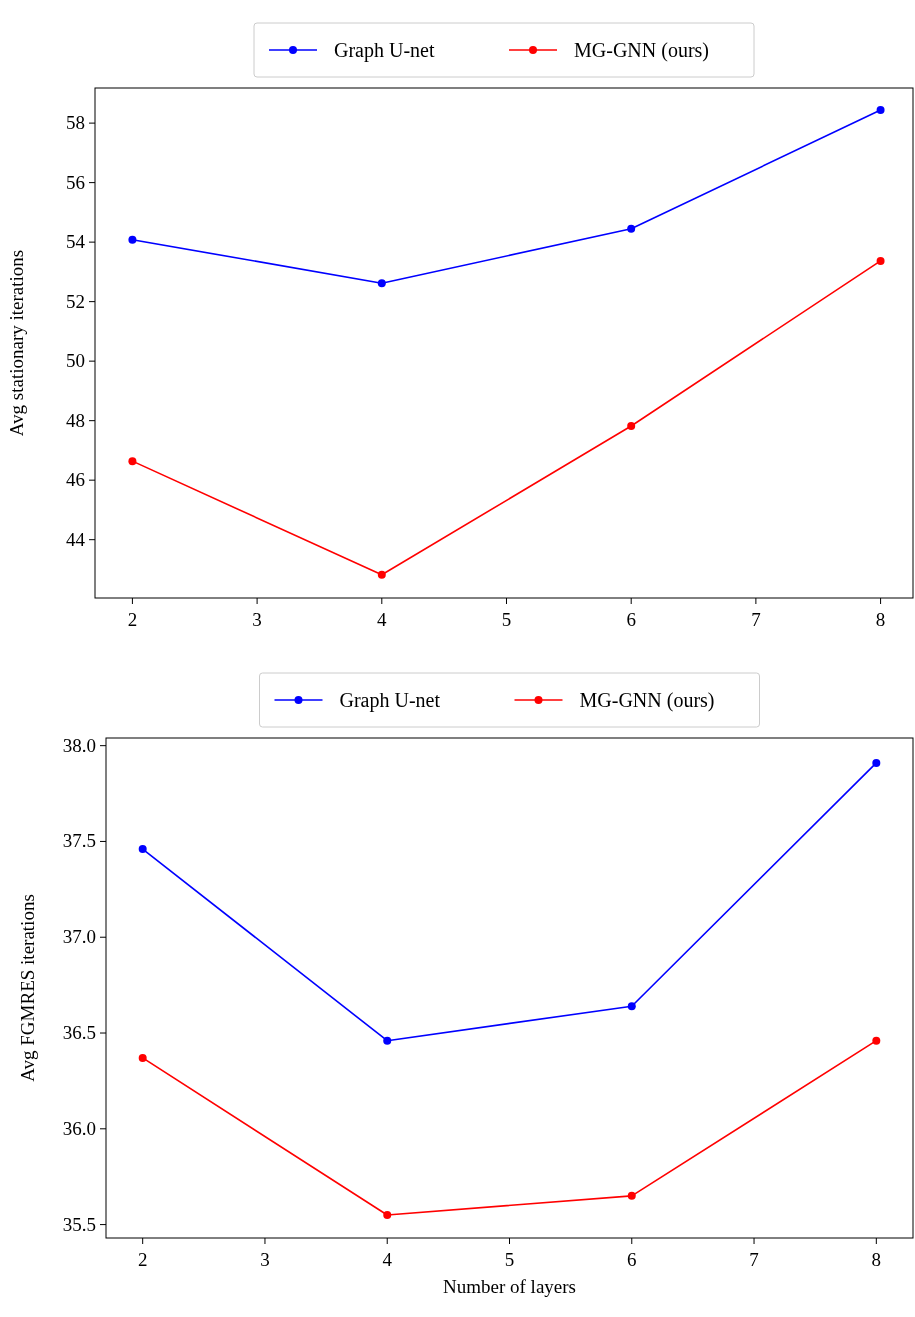  Describe the element at coordinates (75, 301) in the screenshot. I see `y-tick-label: 52` at that location.